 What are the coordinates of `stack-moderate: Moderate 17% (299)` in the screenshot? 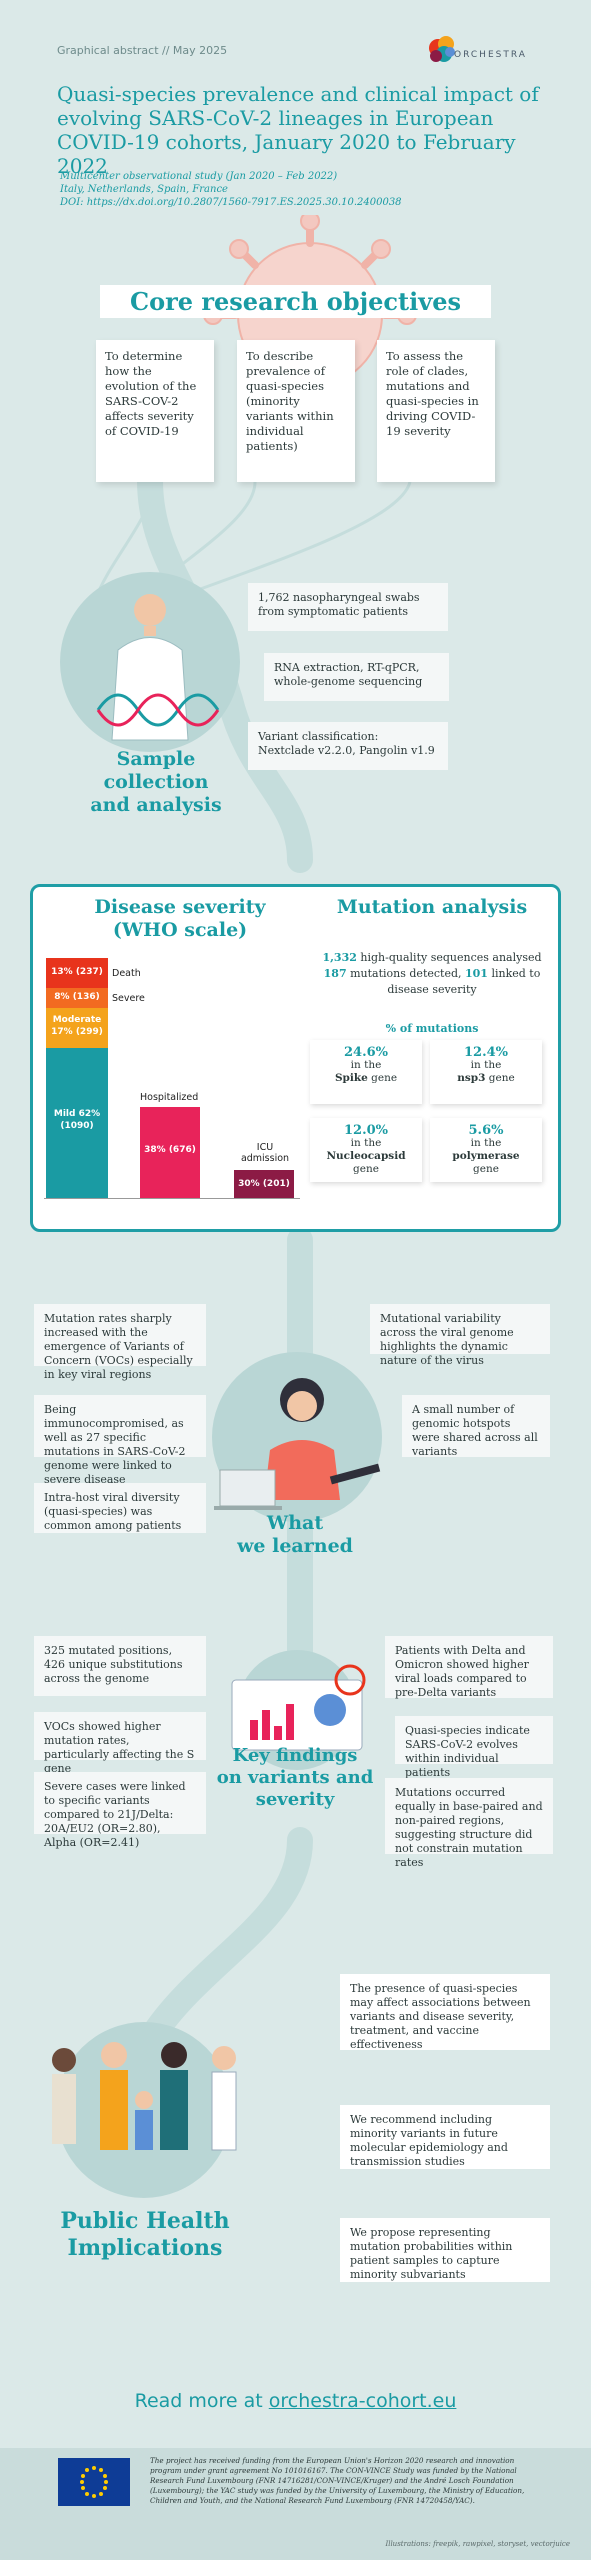 It's located at (77, 1028).